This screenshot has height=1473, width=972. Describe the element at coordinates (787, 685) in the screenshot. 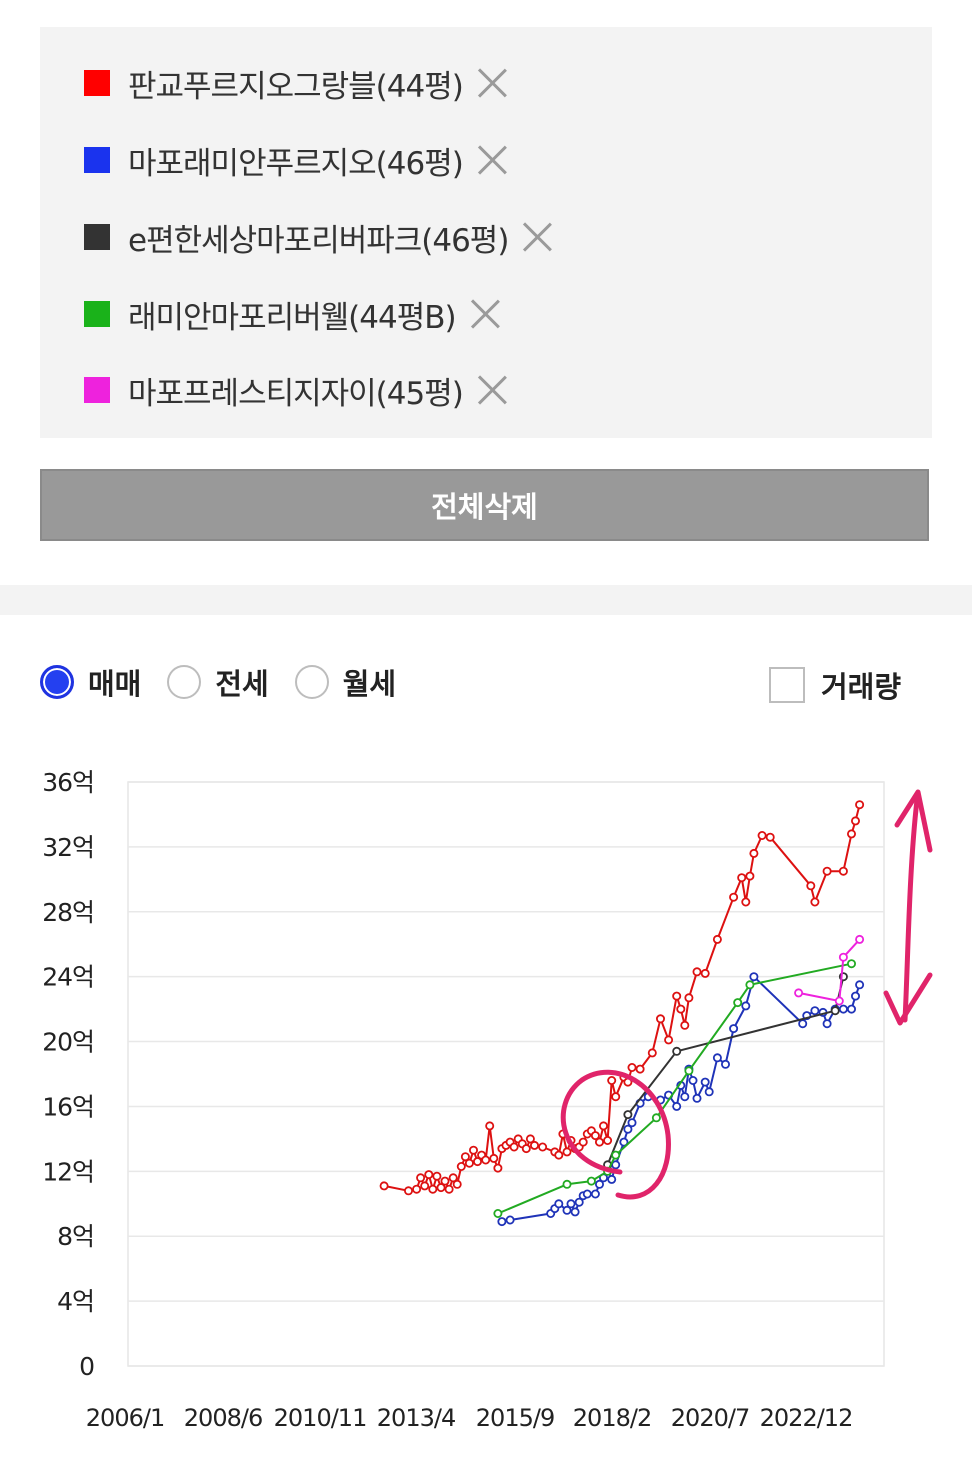

I see `volume-checkbox` at that location.